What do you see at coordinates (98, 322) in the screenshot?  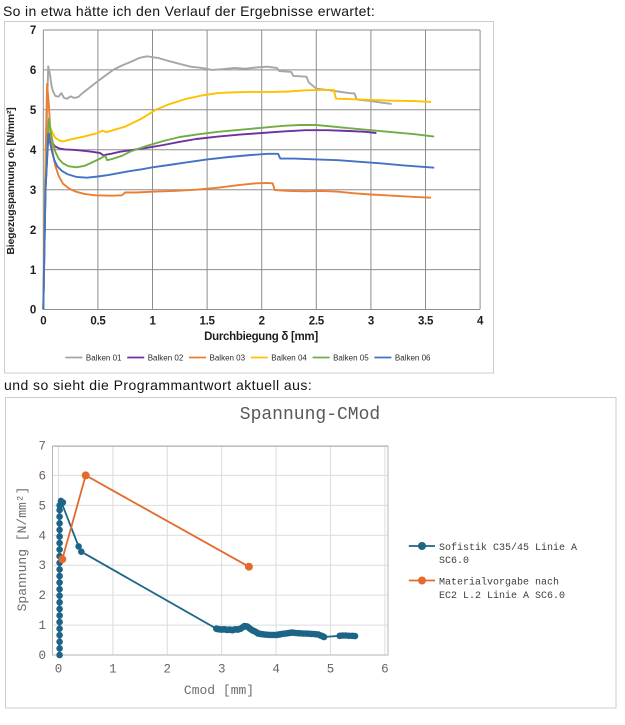 I see `svg-text: 0.5` at bounding box center [98, 322].